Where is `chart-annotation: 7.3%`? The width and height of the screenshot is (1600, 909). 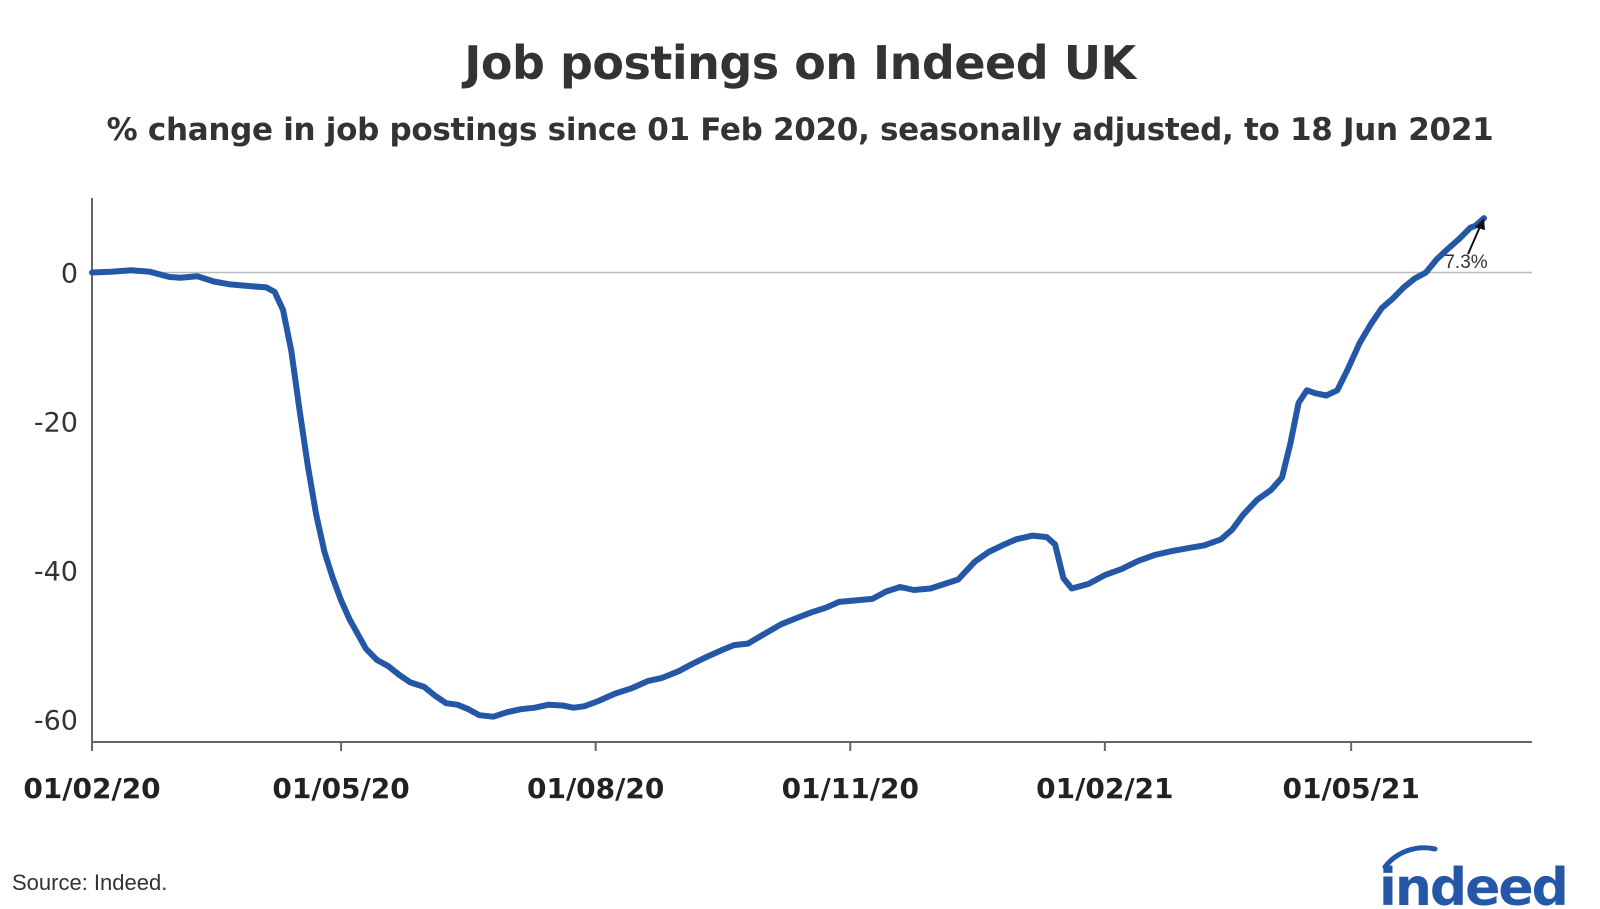 chart-annotation: 7.3% is located at coordinates (1466, 245).